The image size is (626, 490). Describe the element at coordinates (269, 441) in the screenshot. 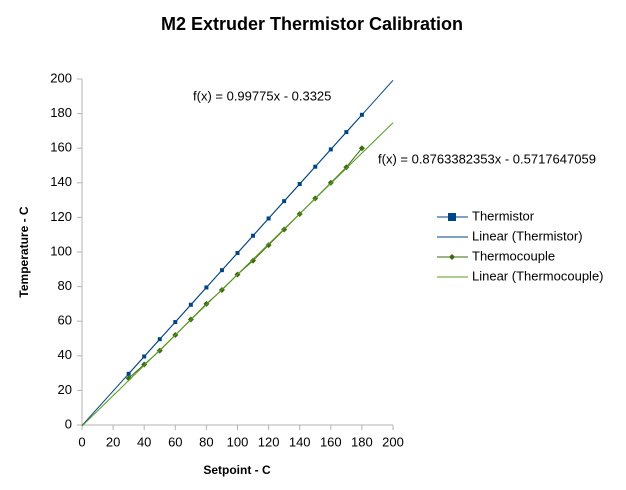

I see `x-tick-label: 120` at that location.